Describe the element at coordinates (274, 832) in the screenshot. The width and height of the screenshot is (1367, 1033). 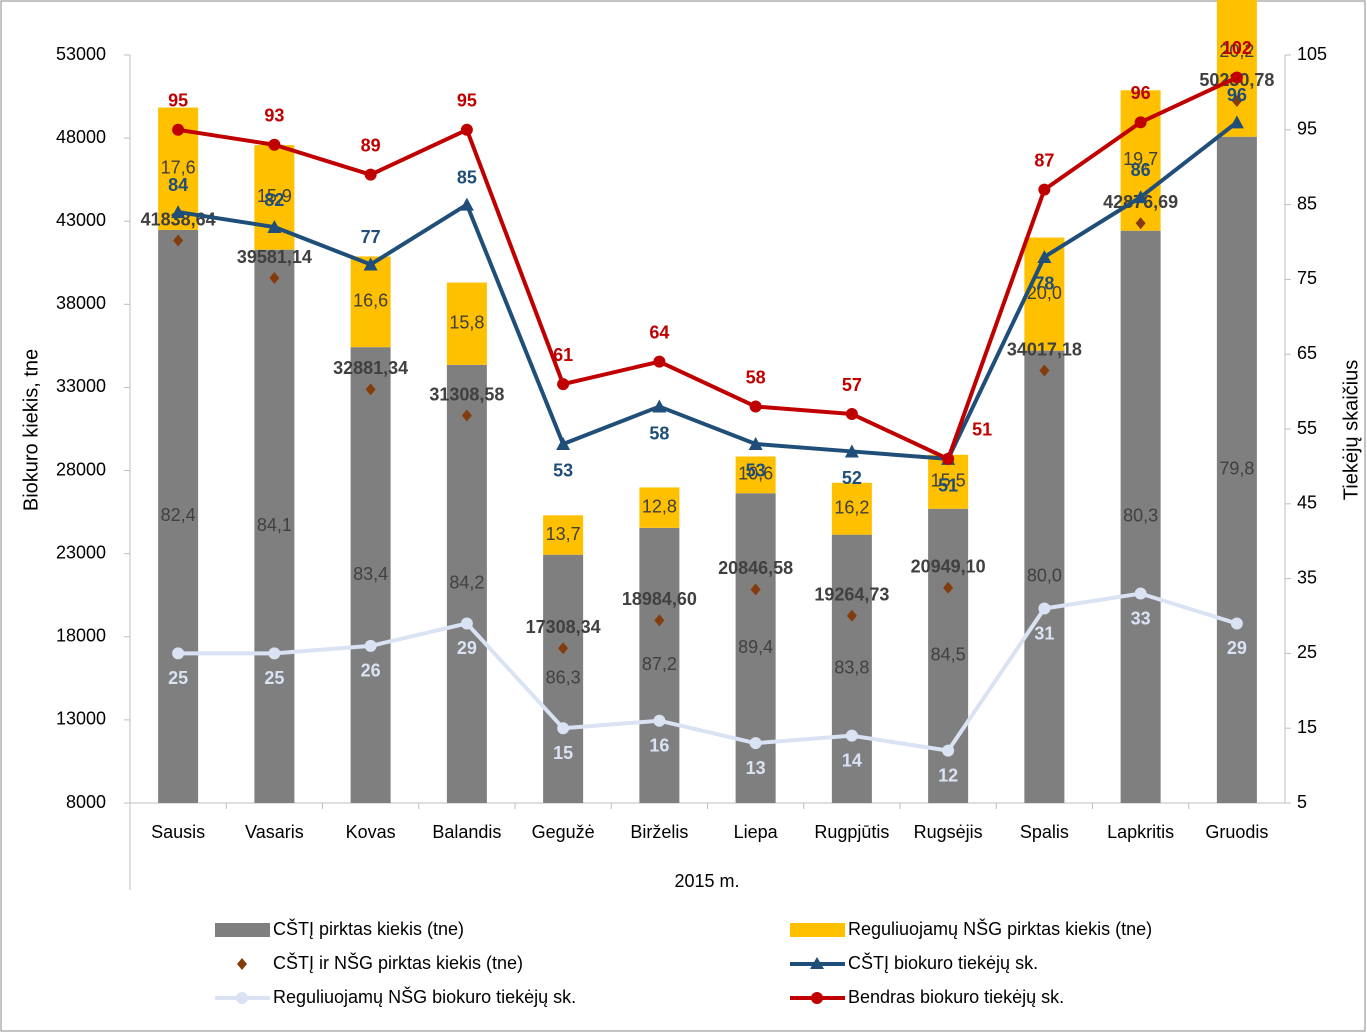
I see `x-tick-label: Vasaris` at that location.